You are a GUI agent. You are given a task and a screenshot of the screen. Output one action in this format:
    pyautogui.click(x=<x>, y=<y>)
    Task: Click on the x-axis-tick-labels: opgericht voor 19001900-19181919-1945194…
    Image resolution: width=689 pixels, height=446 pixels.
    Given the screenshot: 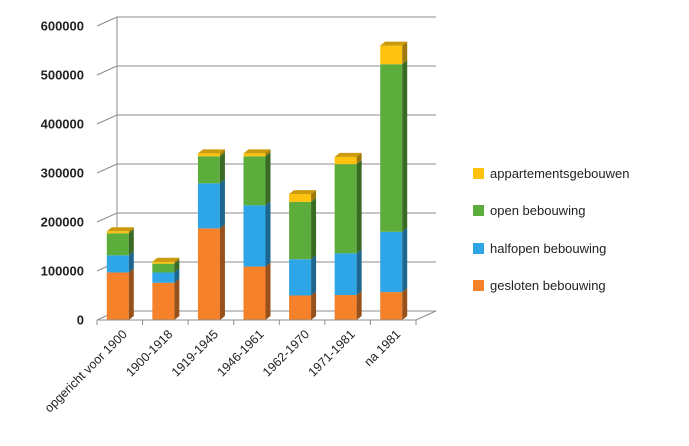 What is the action you would take?
    pyautogui.click(x=222, y=371)
    